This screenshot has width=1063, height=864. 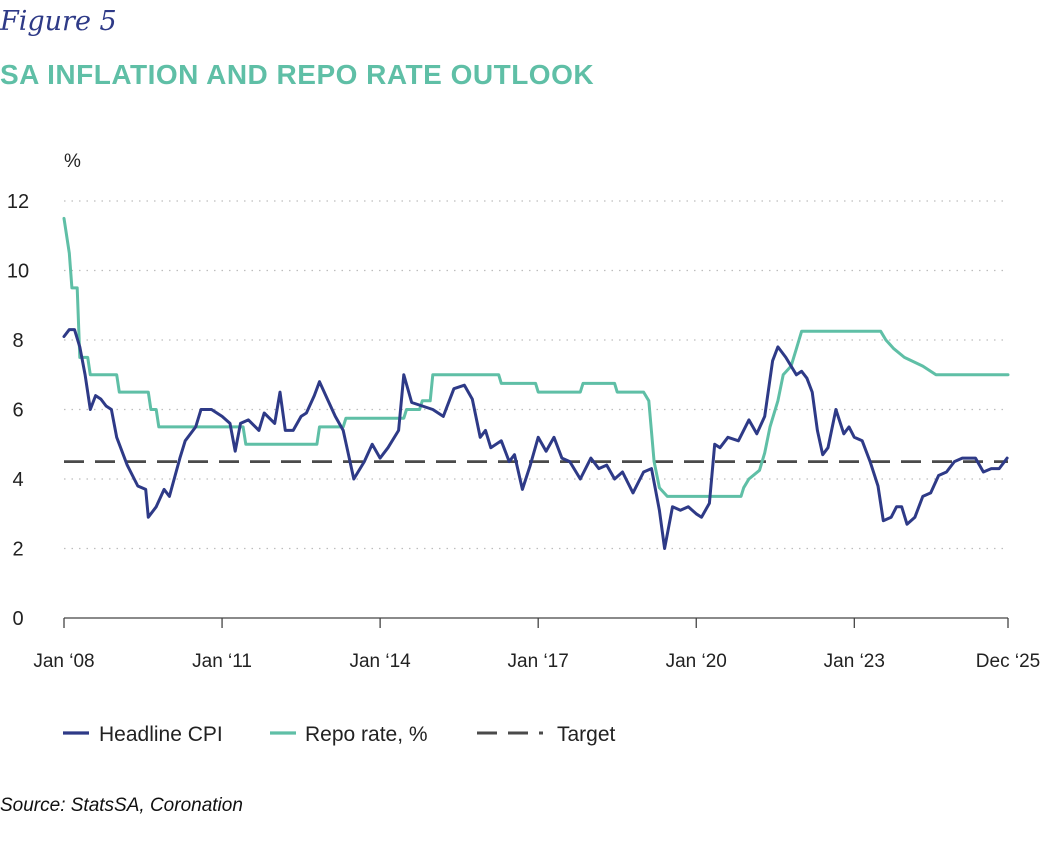 I want to click on legend-item-repo: Repo rate, %, so click(x=349, y=734).